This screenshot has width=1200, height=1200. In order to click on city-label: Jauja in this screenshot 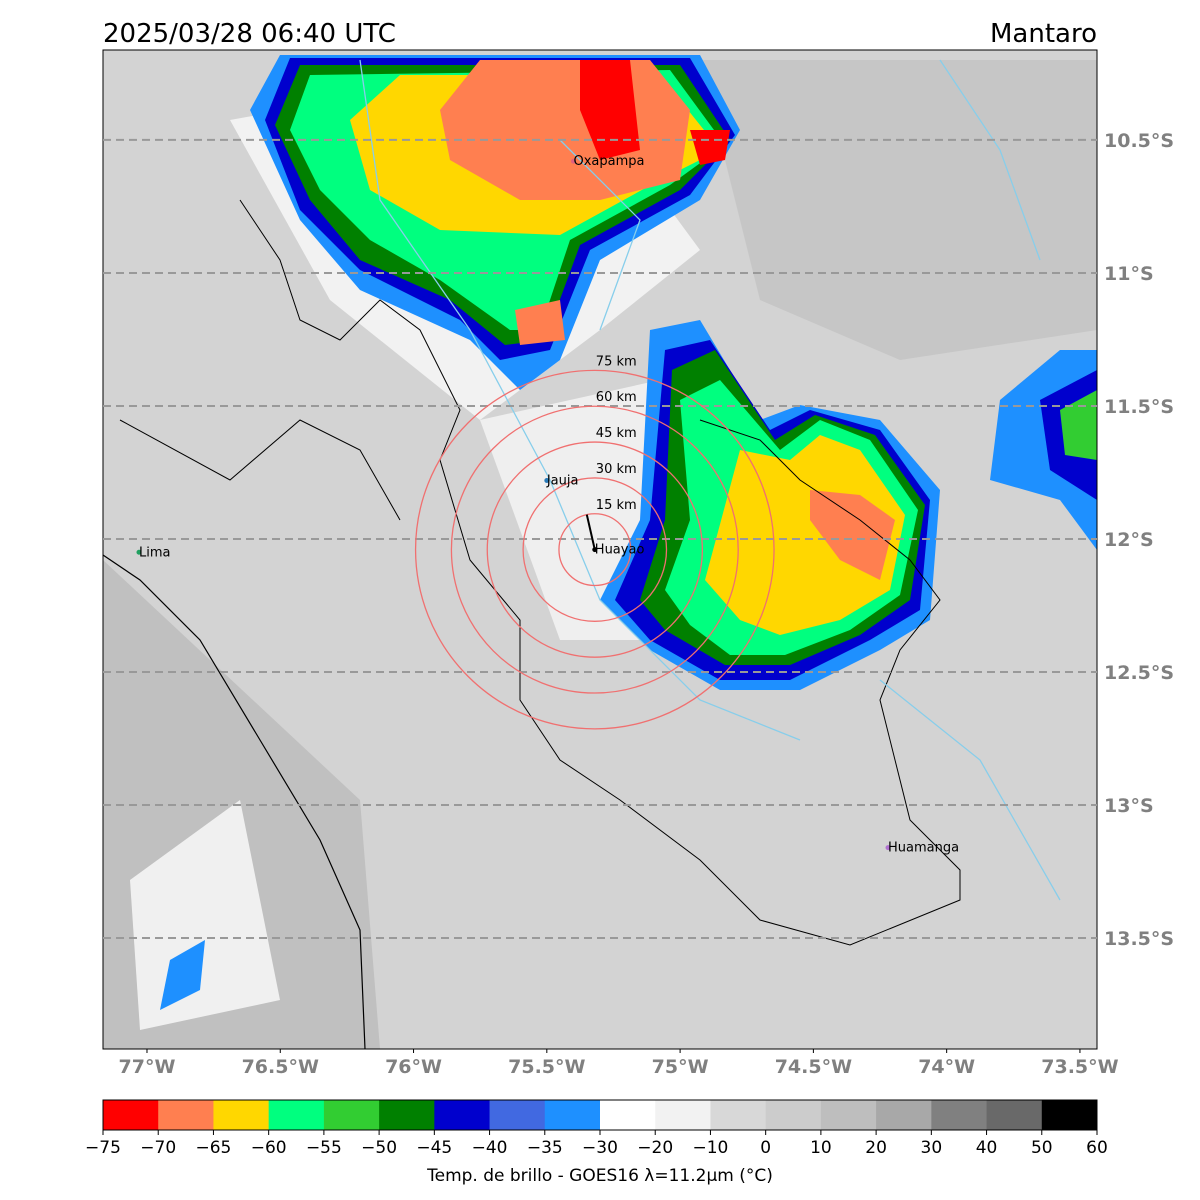, I will do `click(562, 480)`.